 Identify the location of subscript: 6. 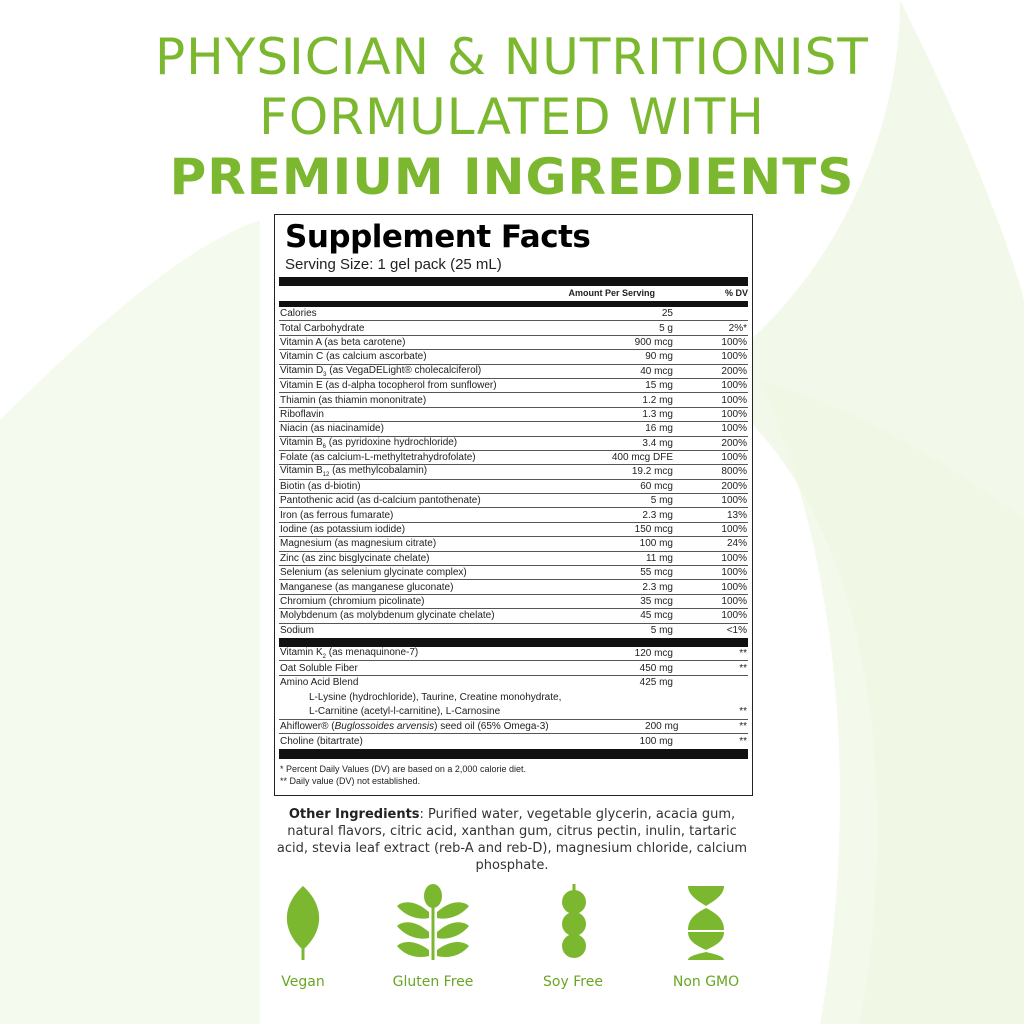
(324, 446).